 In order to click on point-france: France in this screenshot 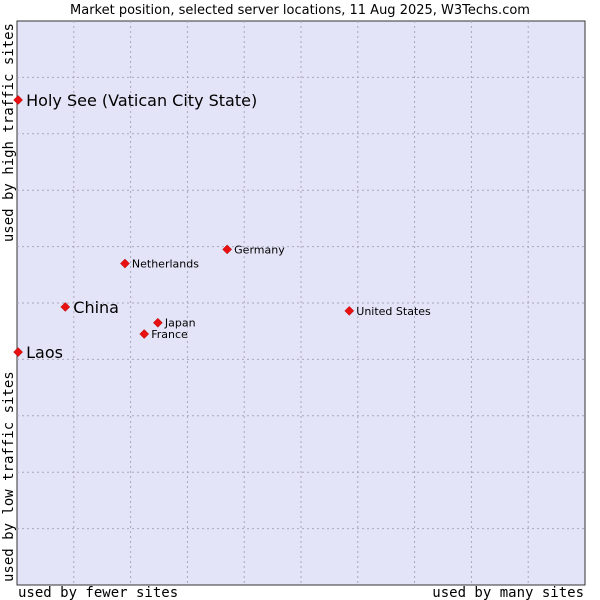, I will do `click(163, 334)`.